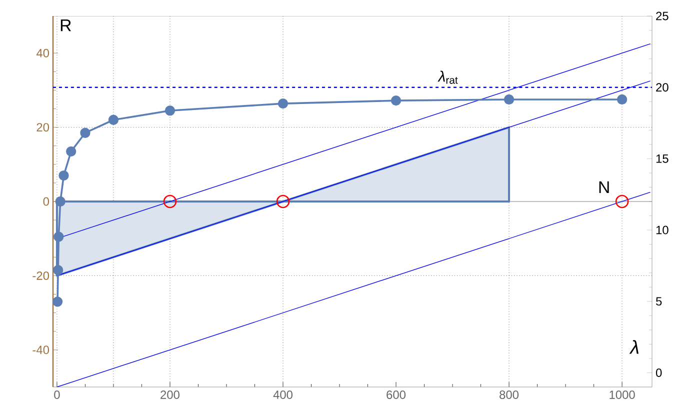  I want to click on x-tick-label: 200, so click(170, 394).